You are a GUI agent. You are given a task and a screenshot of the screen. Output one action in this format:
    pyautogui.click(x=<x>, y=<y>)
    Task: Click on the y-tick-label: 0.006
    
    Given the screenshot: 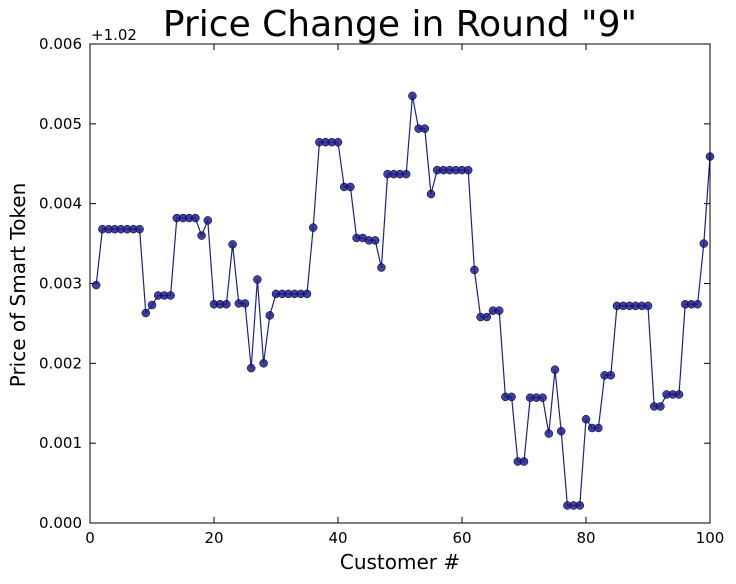 What is the action you would take?
    pyautogui.click(x=60, y=44)
    